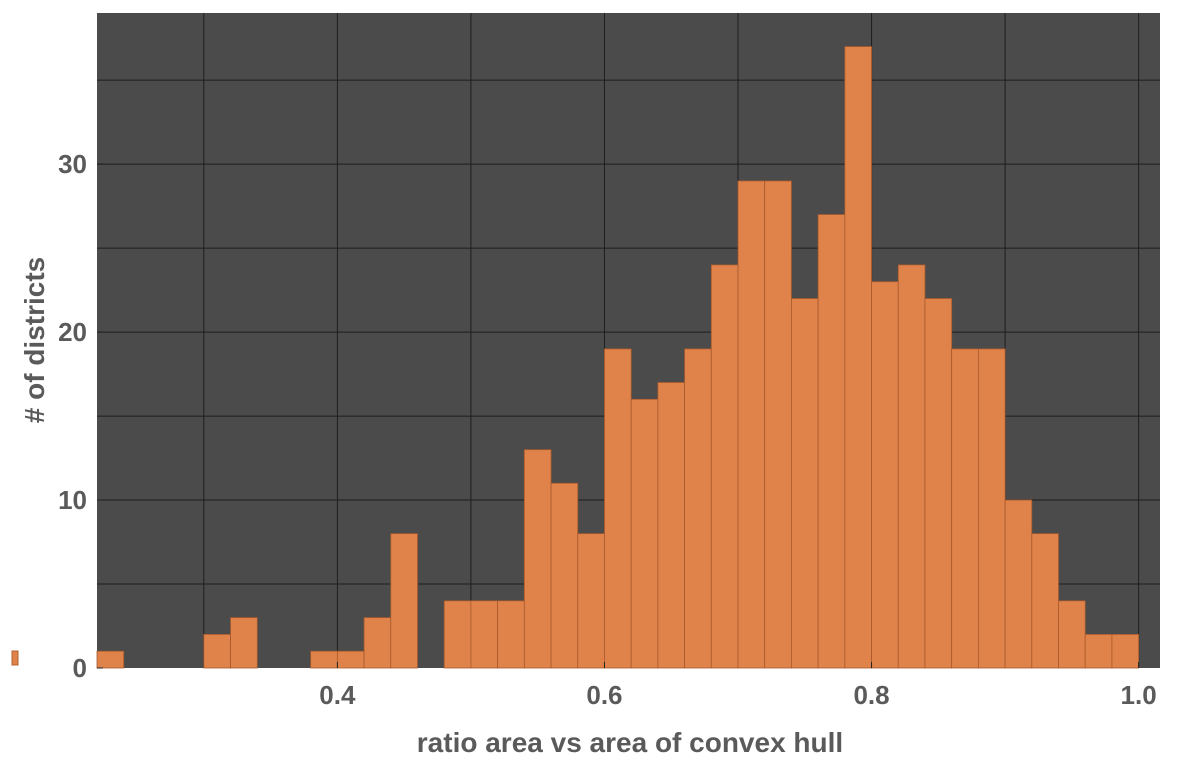 This screenshot has width=1202, height=781. What do you see at coordinates (72, 332) in the screenshot?
I see `y-tick-label: 20` at bounding box center [72, 332].